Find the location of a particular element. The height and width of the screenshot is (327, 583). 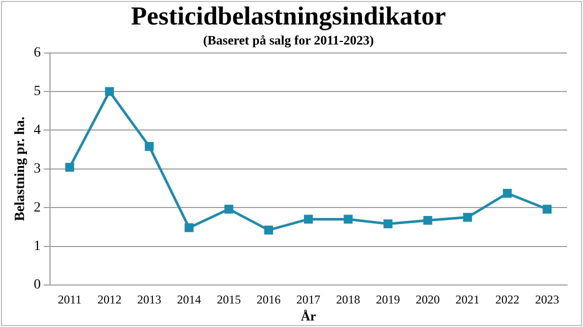

y-tick-label: 5 is located at coordinates (37, 92).